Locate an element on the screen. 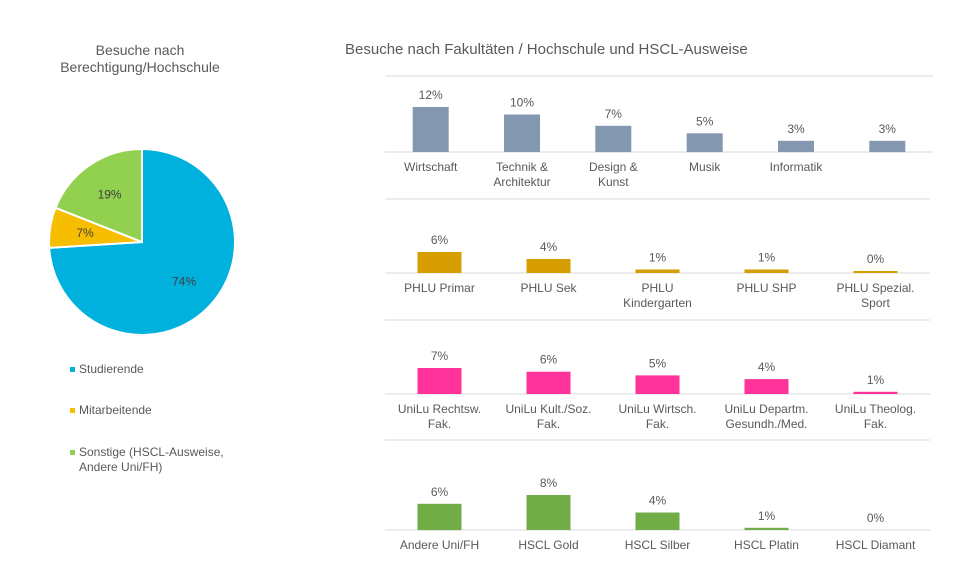 The width and height of the screenshot is (961, 578). pie-title-line-1: Besuche nach is located at coordinates (140, 50).